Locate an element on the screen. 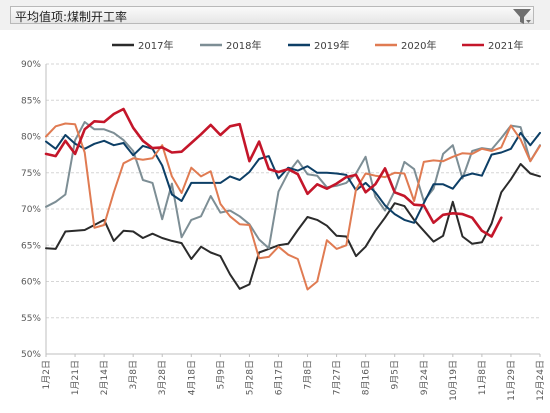 The image size is (550, 413). x-tick-label: 5月28日 is located at coordinates (249, 377).